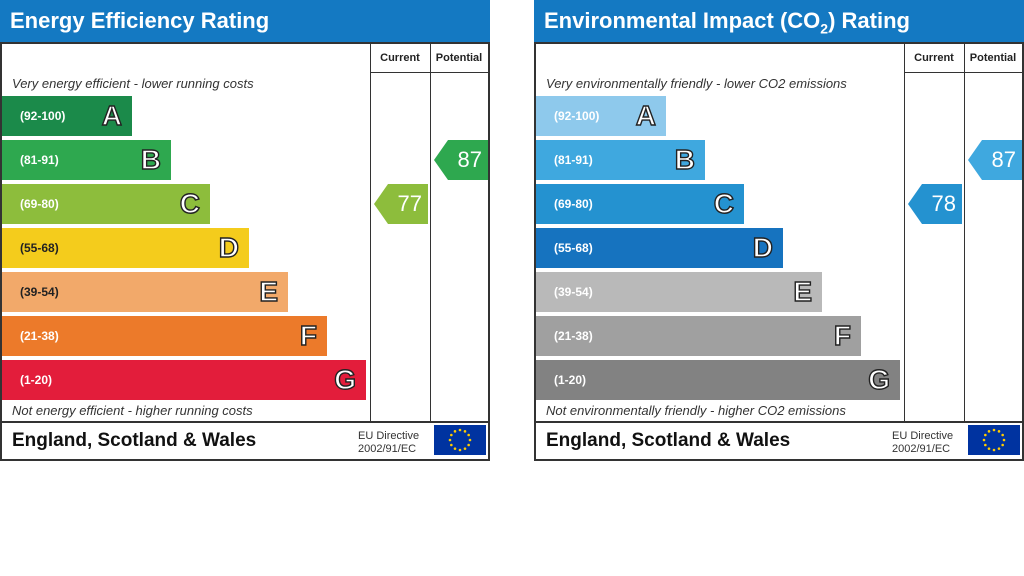 The image size is (1024, 576). I want to click on potential-rating-arrow: 87, so click(461, 160).